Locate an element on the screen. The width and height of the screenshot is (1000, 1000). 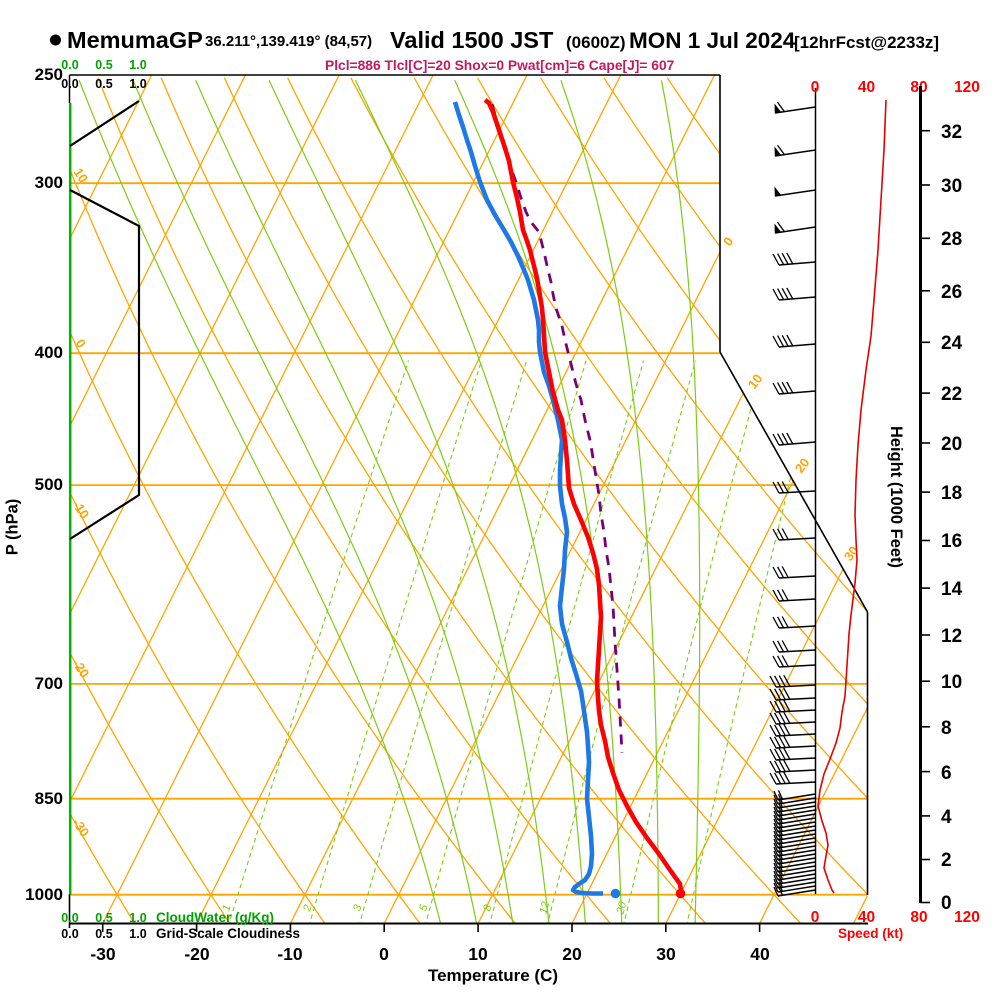
svg-text: P (hPa) is located at coordinates (13, 527).